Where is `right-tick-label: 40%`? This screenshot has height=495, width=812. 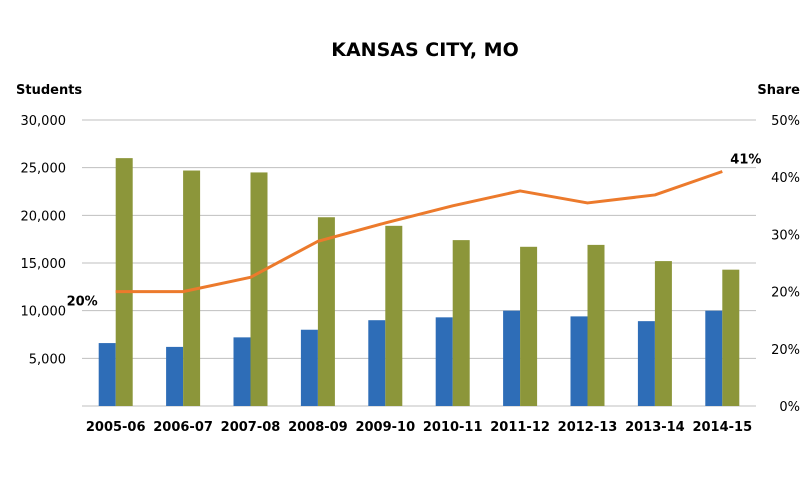 right-tick-label: 40% is located at coordinates (785, 178).